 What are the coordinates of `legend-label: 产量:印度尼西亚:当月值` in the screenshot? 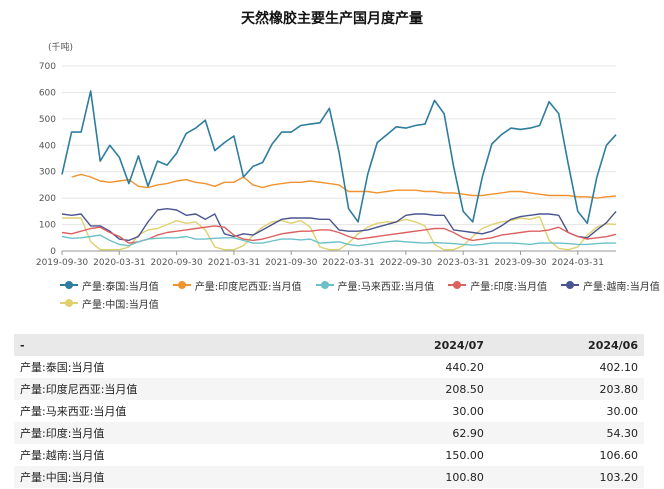 It's located at (248, 287).